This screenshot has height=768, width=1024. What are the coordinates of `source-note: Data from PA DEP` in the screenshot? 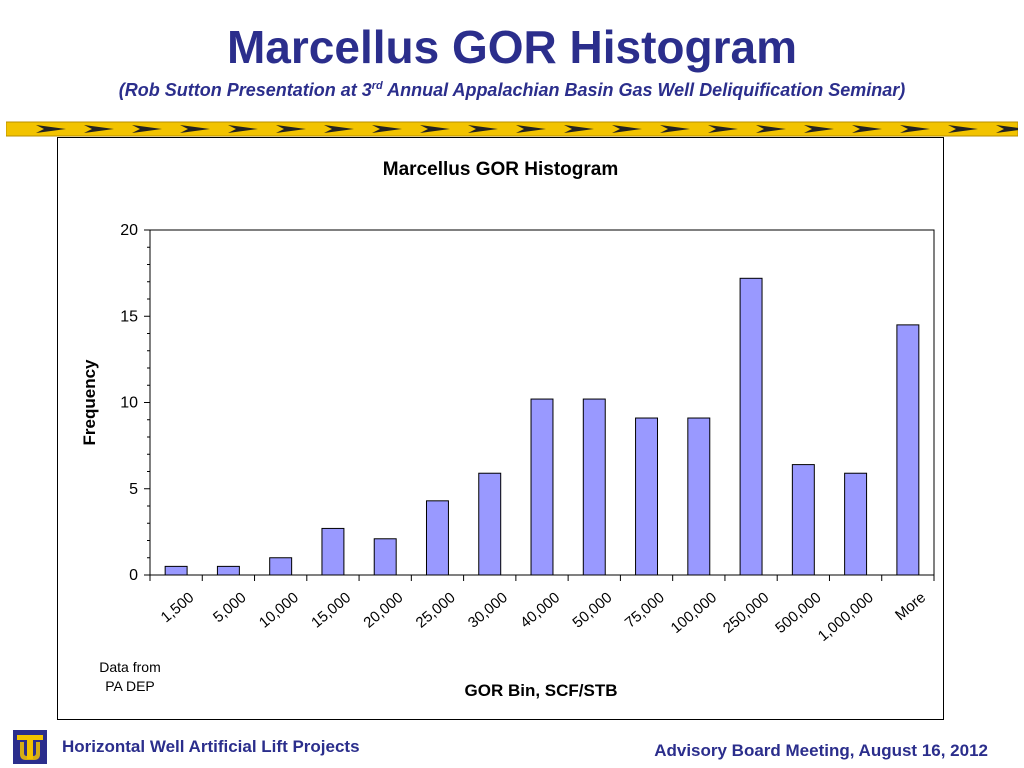 It's located at (130, 677).